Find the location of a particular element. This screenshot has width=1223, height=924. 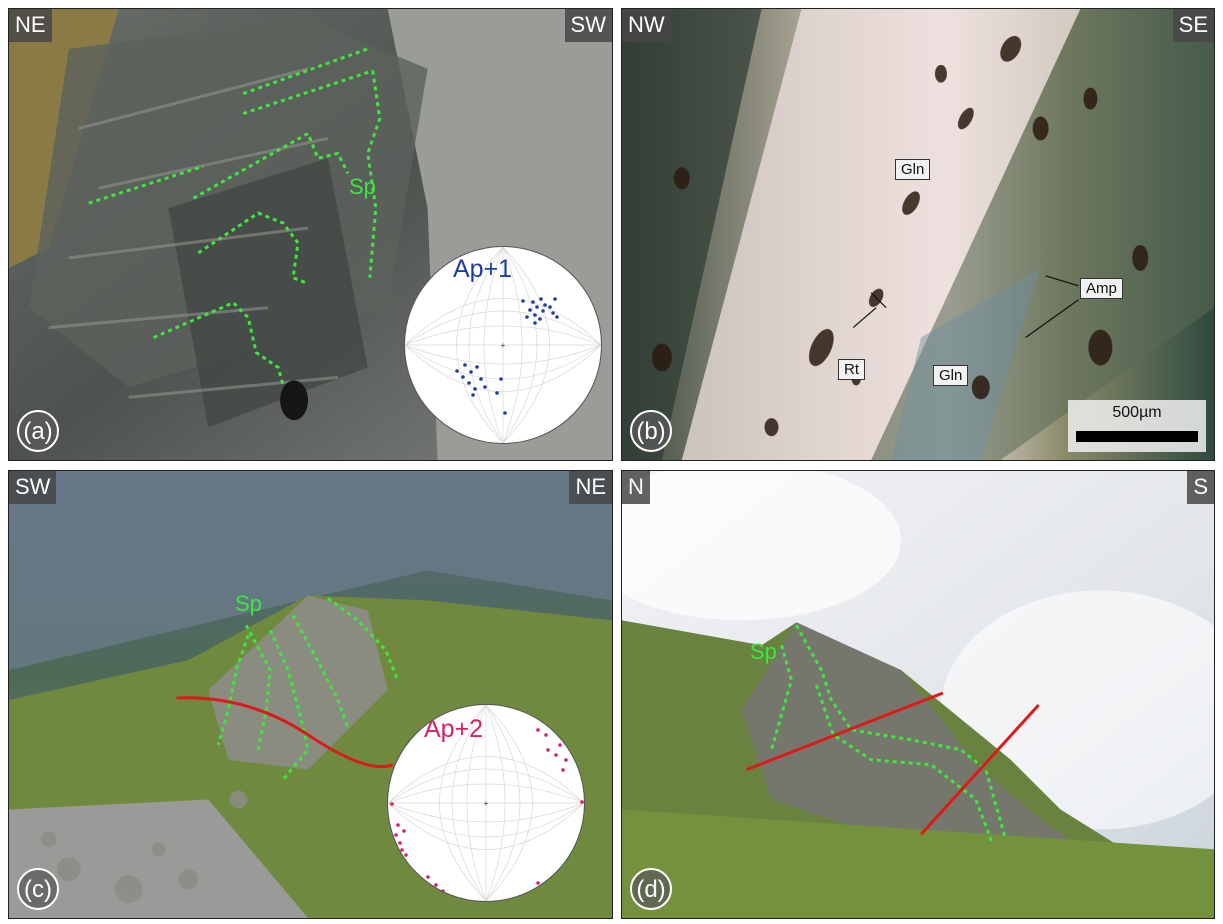

scale-bar-label: 500µm is located at coordinates (1137, 412).